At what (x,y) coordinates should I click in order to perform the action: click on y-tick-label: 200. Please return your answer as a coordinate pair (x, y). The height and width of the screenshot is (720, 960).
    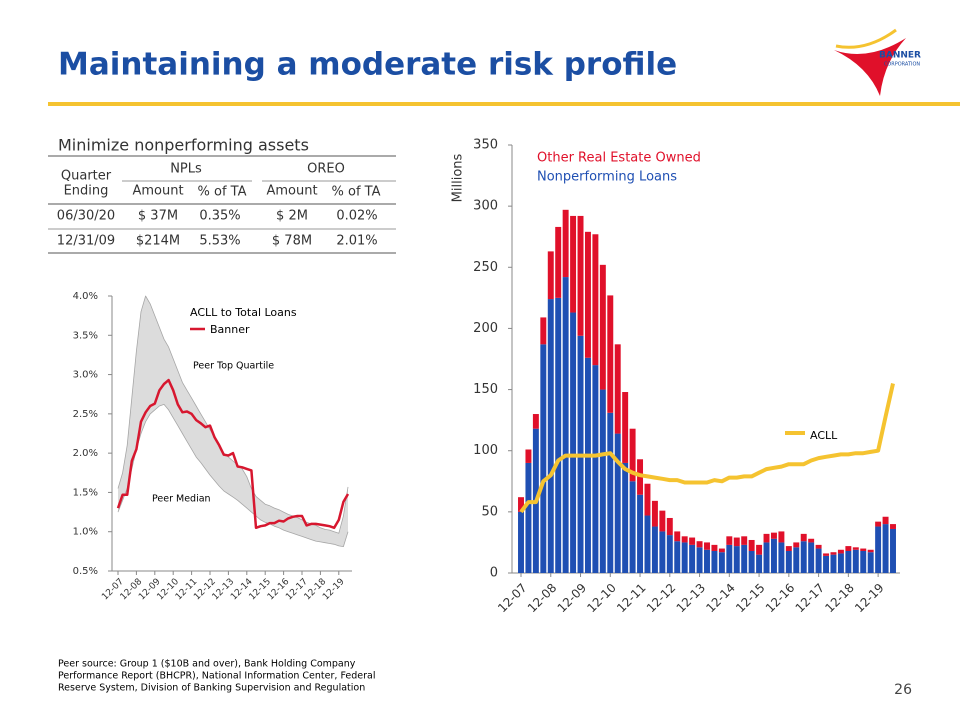
    Looking at the image, I should click on (485, 328).